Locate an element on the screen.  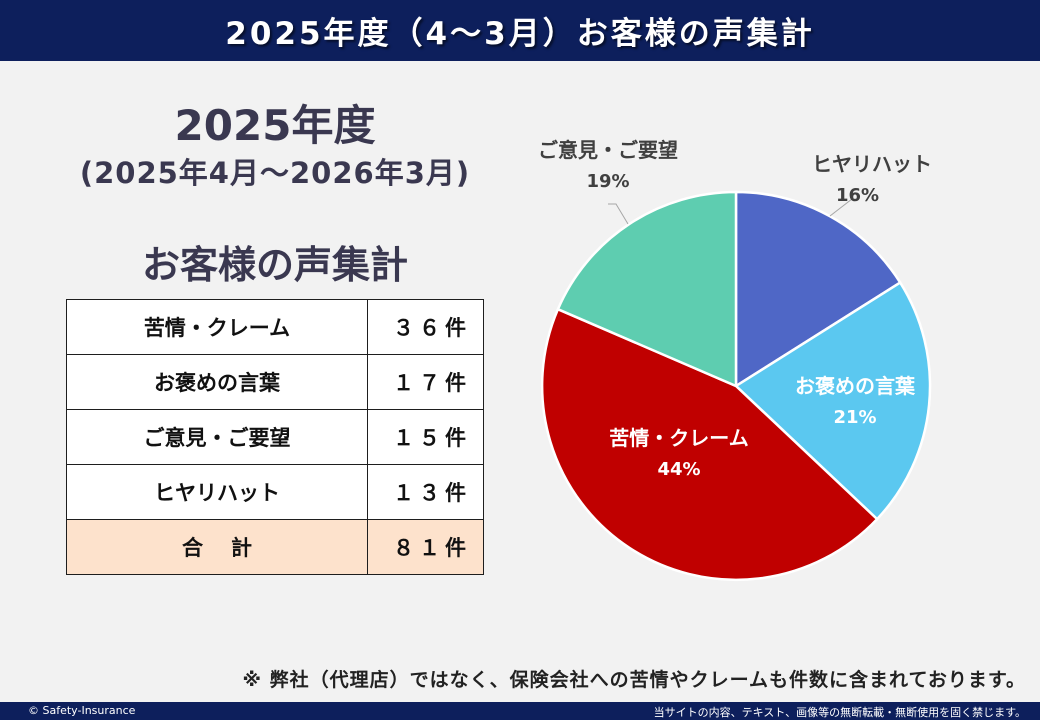
table-row: ご意見・ご要望 １５件 is located at coordinates (275, 437).